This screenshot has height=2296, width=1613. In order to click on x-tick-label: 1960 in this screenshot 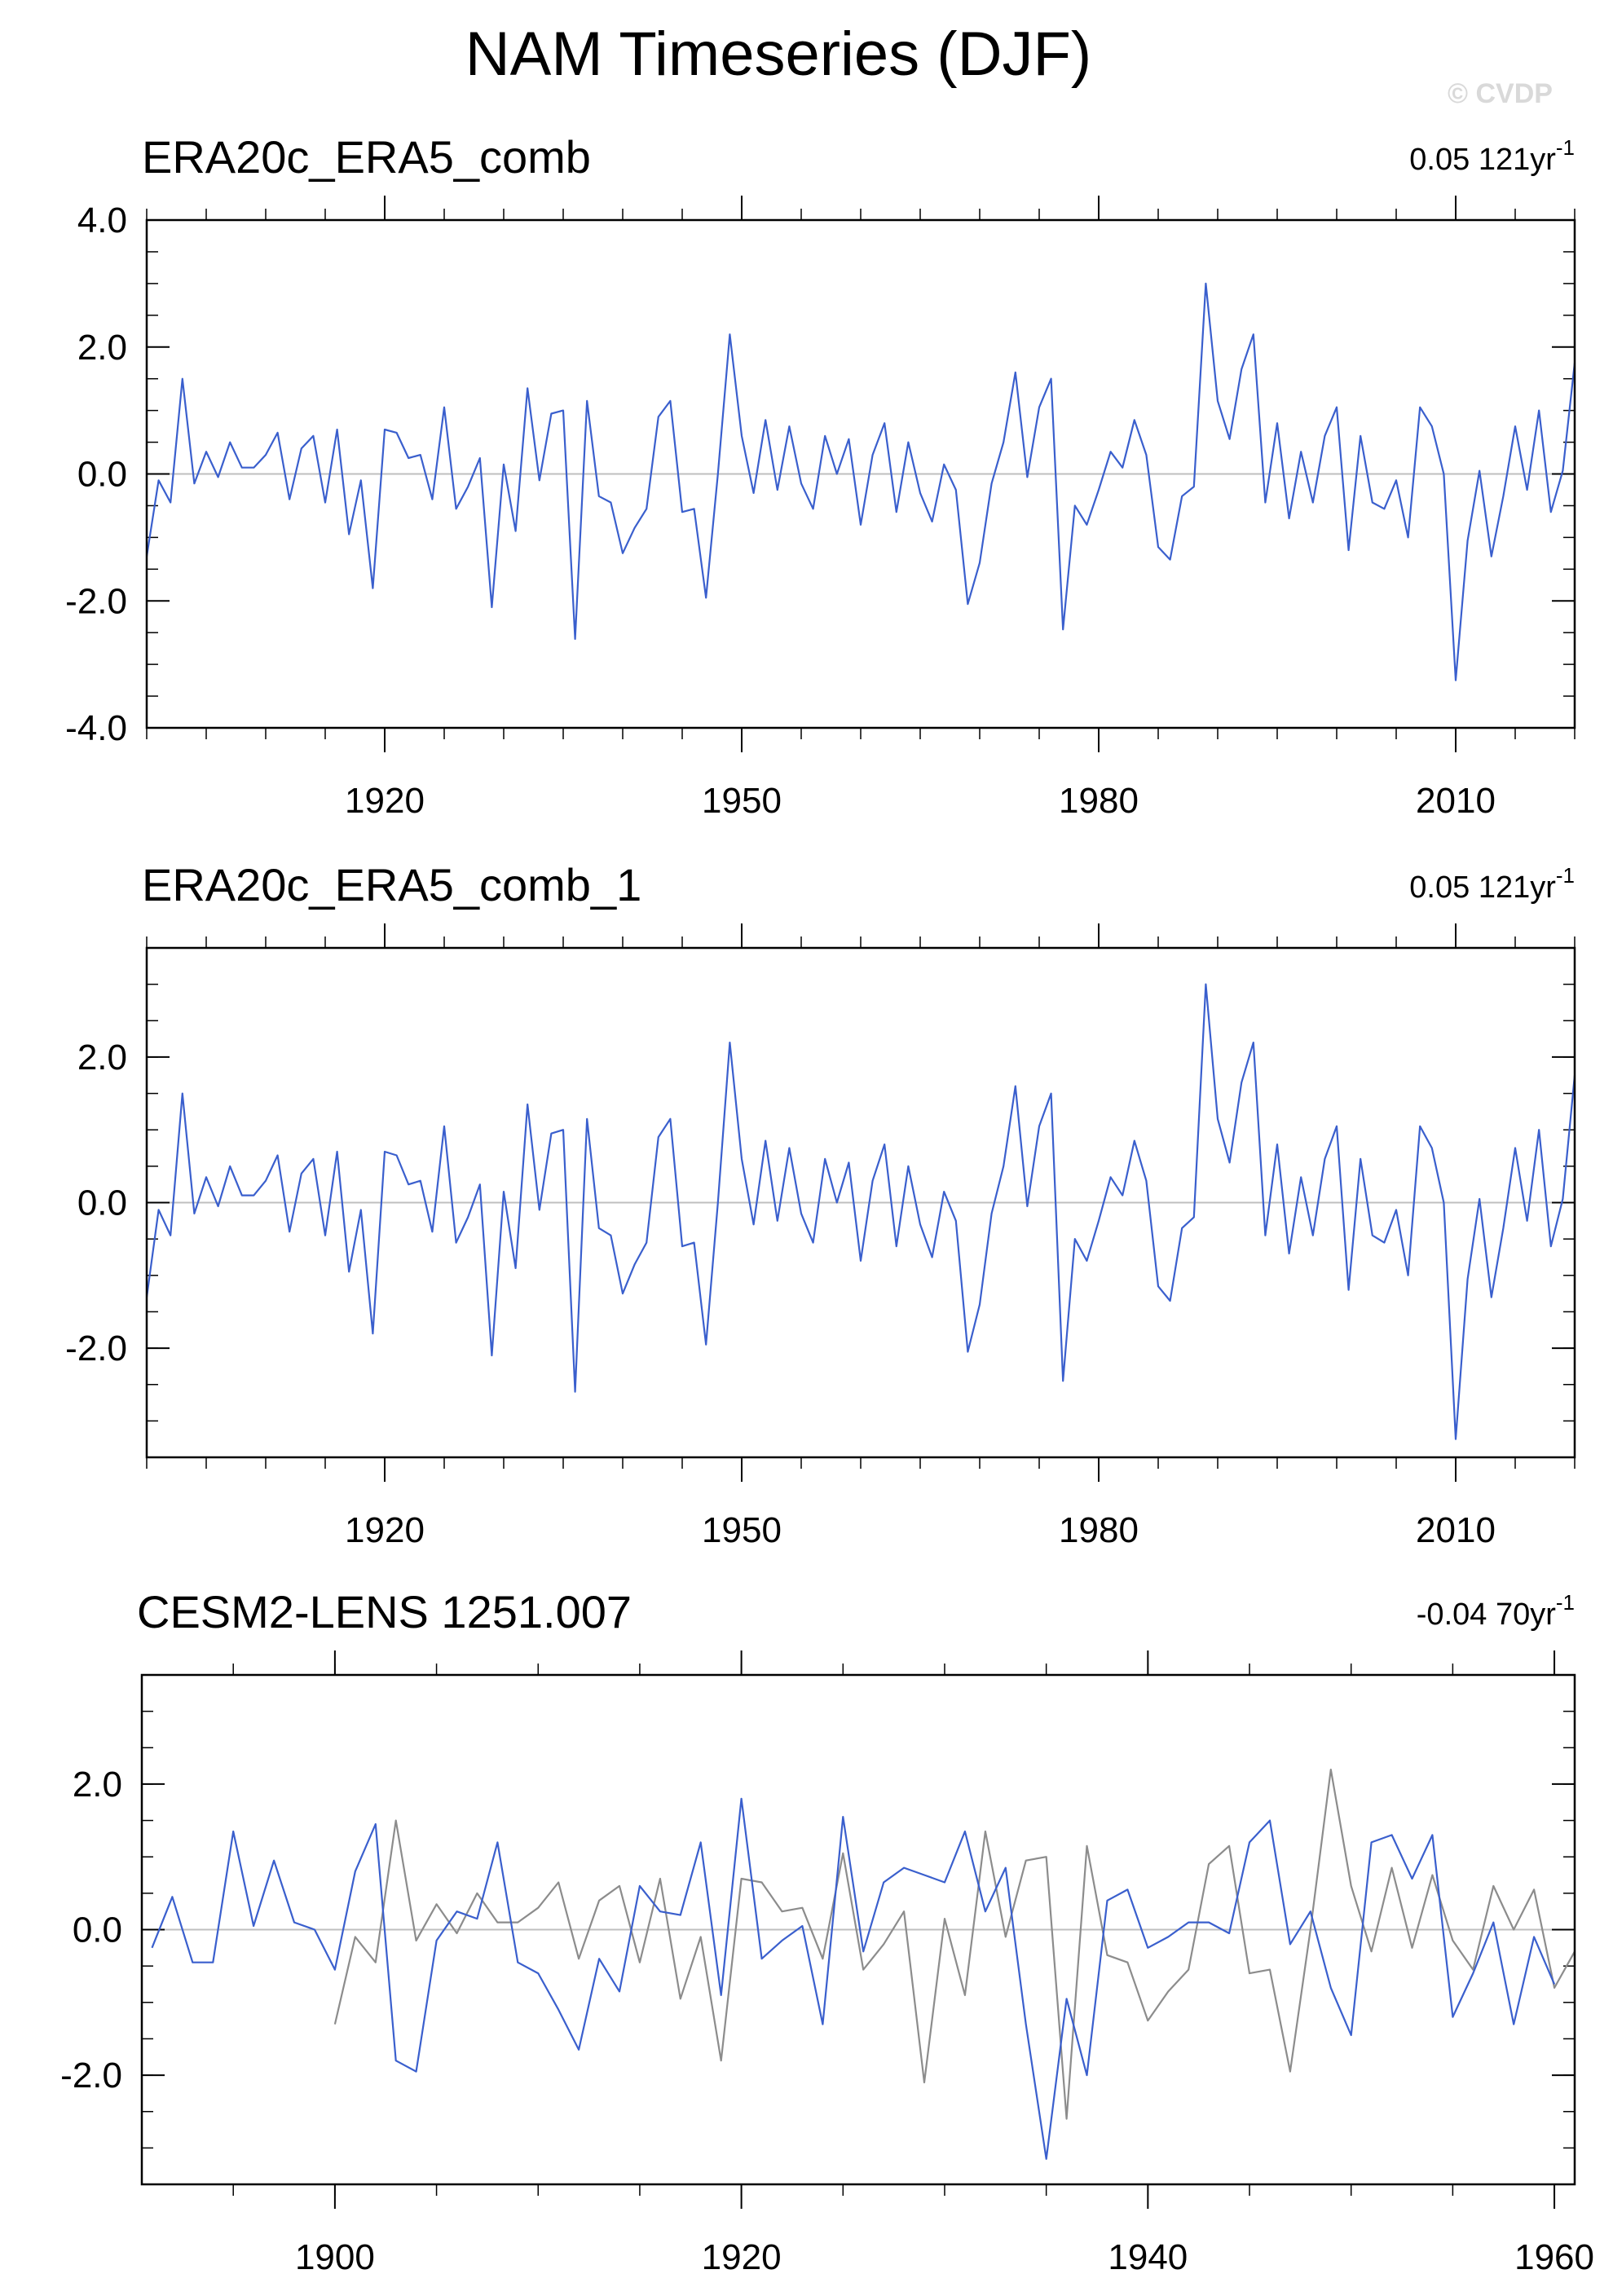, I will do `click(1554, 2257)`.